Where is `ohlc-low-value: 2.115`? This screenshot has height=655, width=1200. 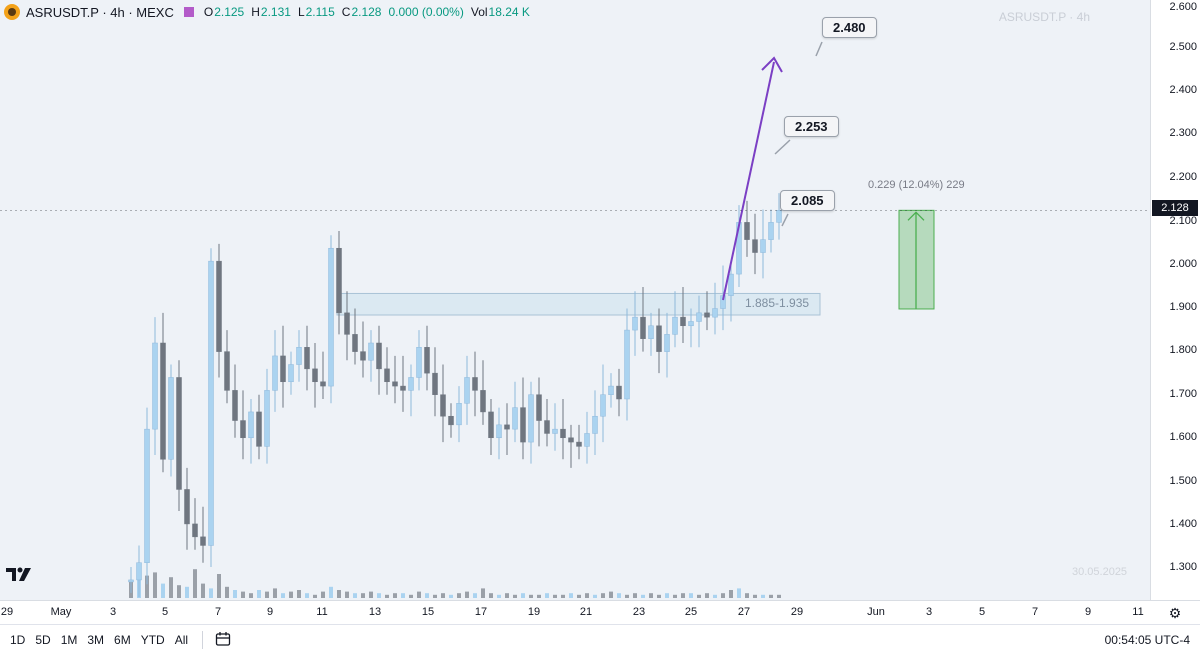
ohlc-low-value: 2.115 is located at coordinates (320, 12).